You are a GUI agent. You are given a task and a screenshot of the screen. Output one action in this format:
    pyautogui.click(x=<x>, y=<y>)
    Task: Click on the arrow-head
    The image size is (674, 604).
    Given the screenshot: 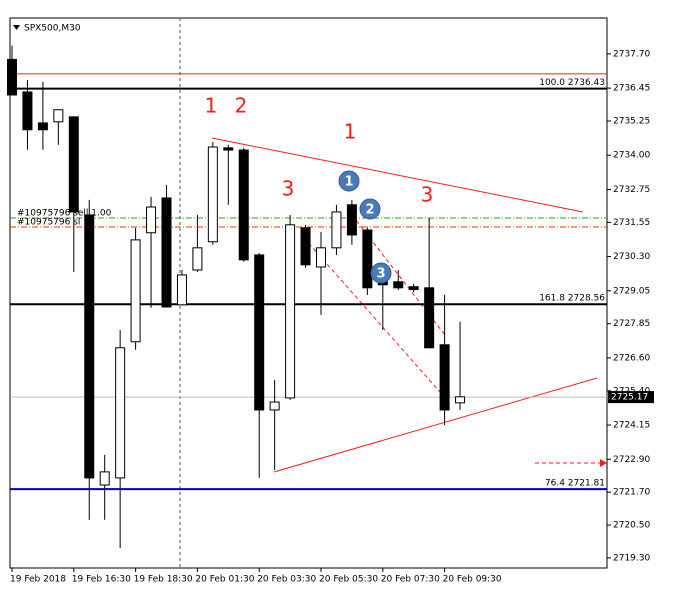 What is the action you would take?
    pyautogui.click(x=603, y=463)
    